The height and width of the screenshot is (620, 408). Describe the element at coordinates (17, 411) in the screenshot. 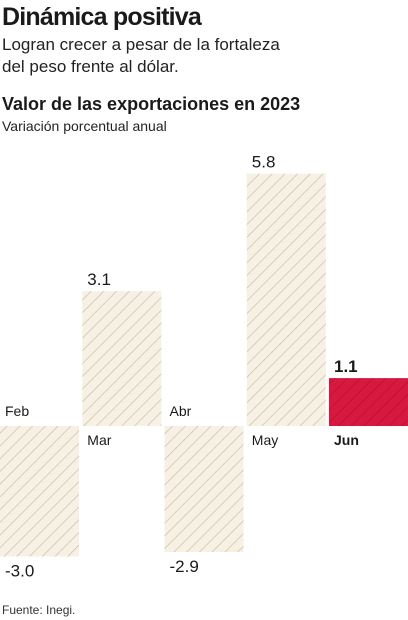

I see `category-label-feb: Feb` at that location.